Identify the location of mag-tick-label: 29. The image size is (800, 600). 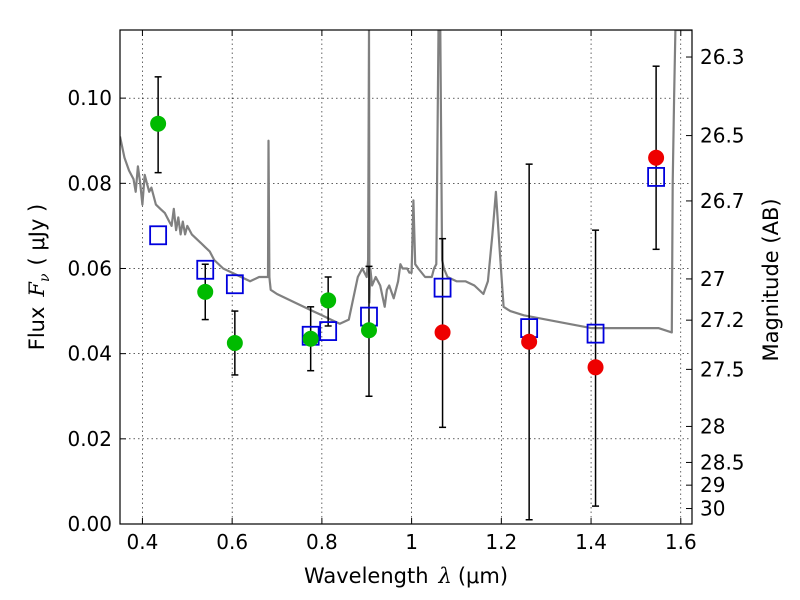
(712, 485).